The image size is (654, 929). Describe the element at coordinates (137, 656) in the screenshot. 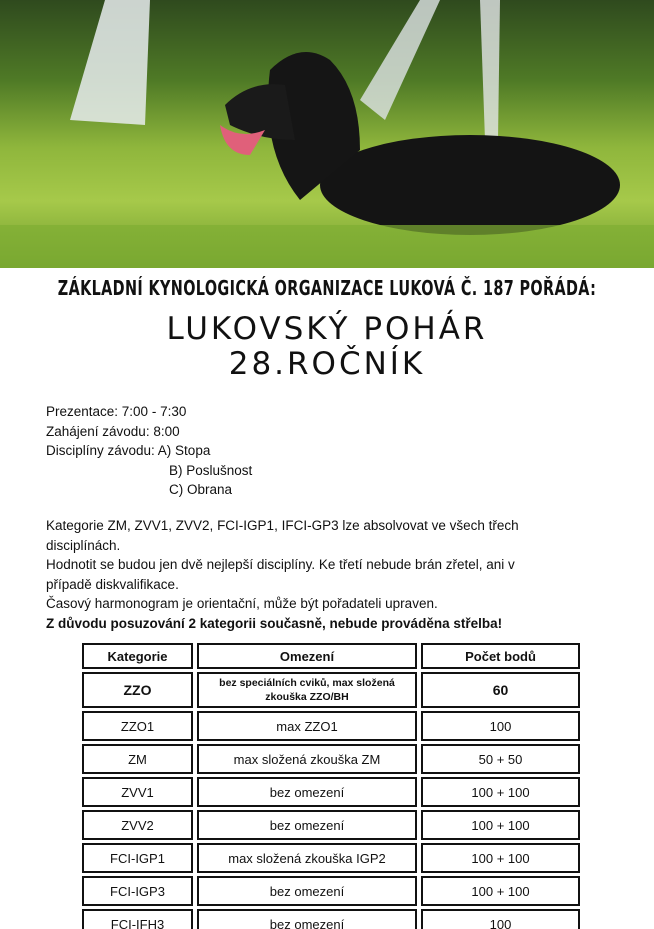

I see `header-category: Kategorie` at that location.